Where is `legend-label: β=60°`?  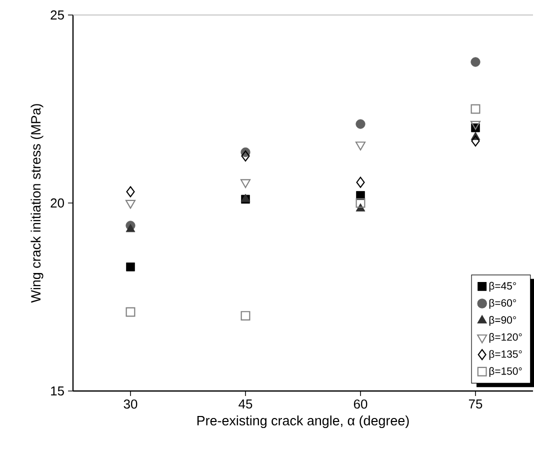 legend-label: β=60° is located at coordinates (502, 303).